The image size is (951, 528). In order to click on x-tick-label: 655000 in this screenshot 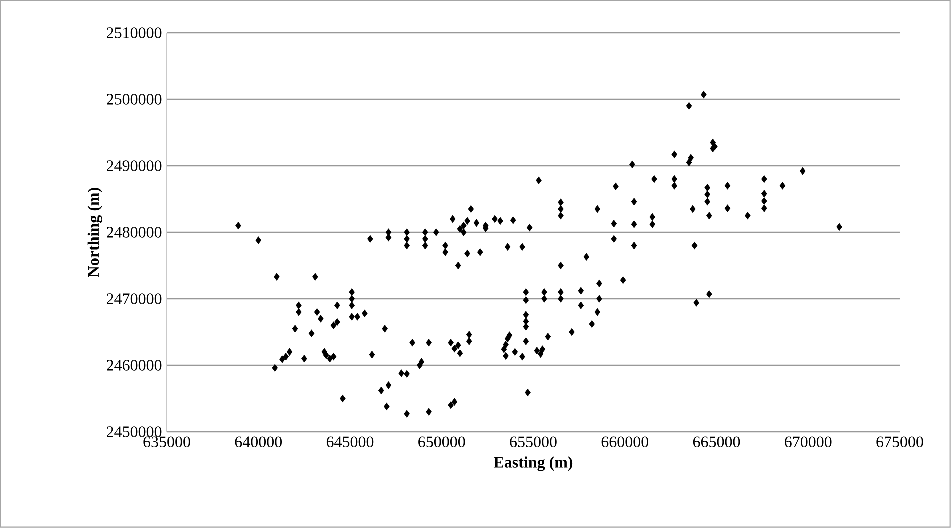, I will do `click(533, 442)`.